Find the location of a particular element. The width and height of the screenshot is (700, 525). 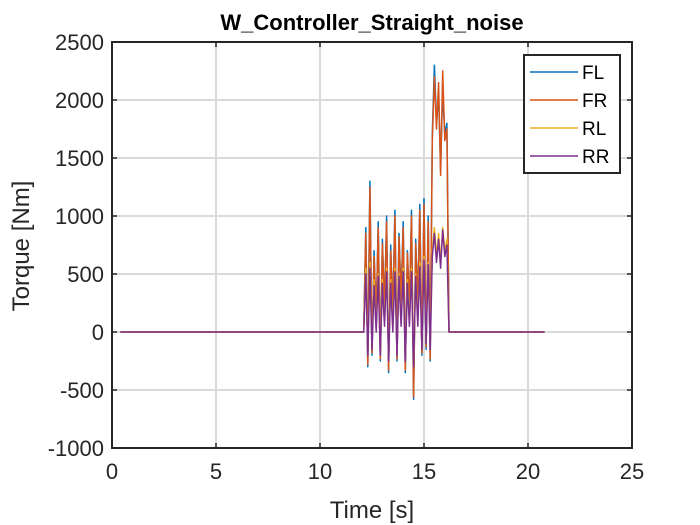

y-tick-label: 2500 is located at coordinates (79, 42).